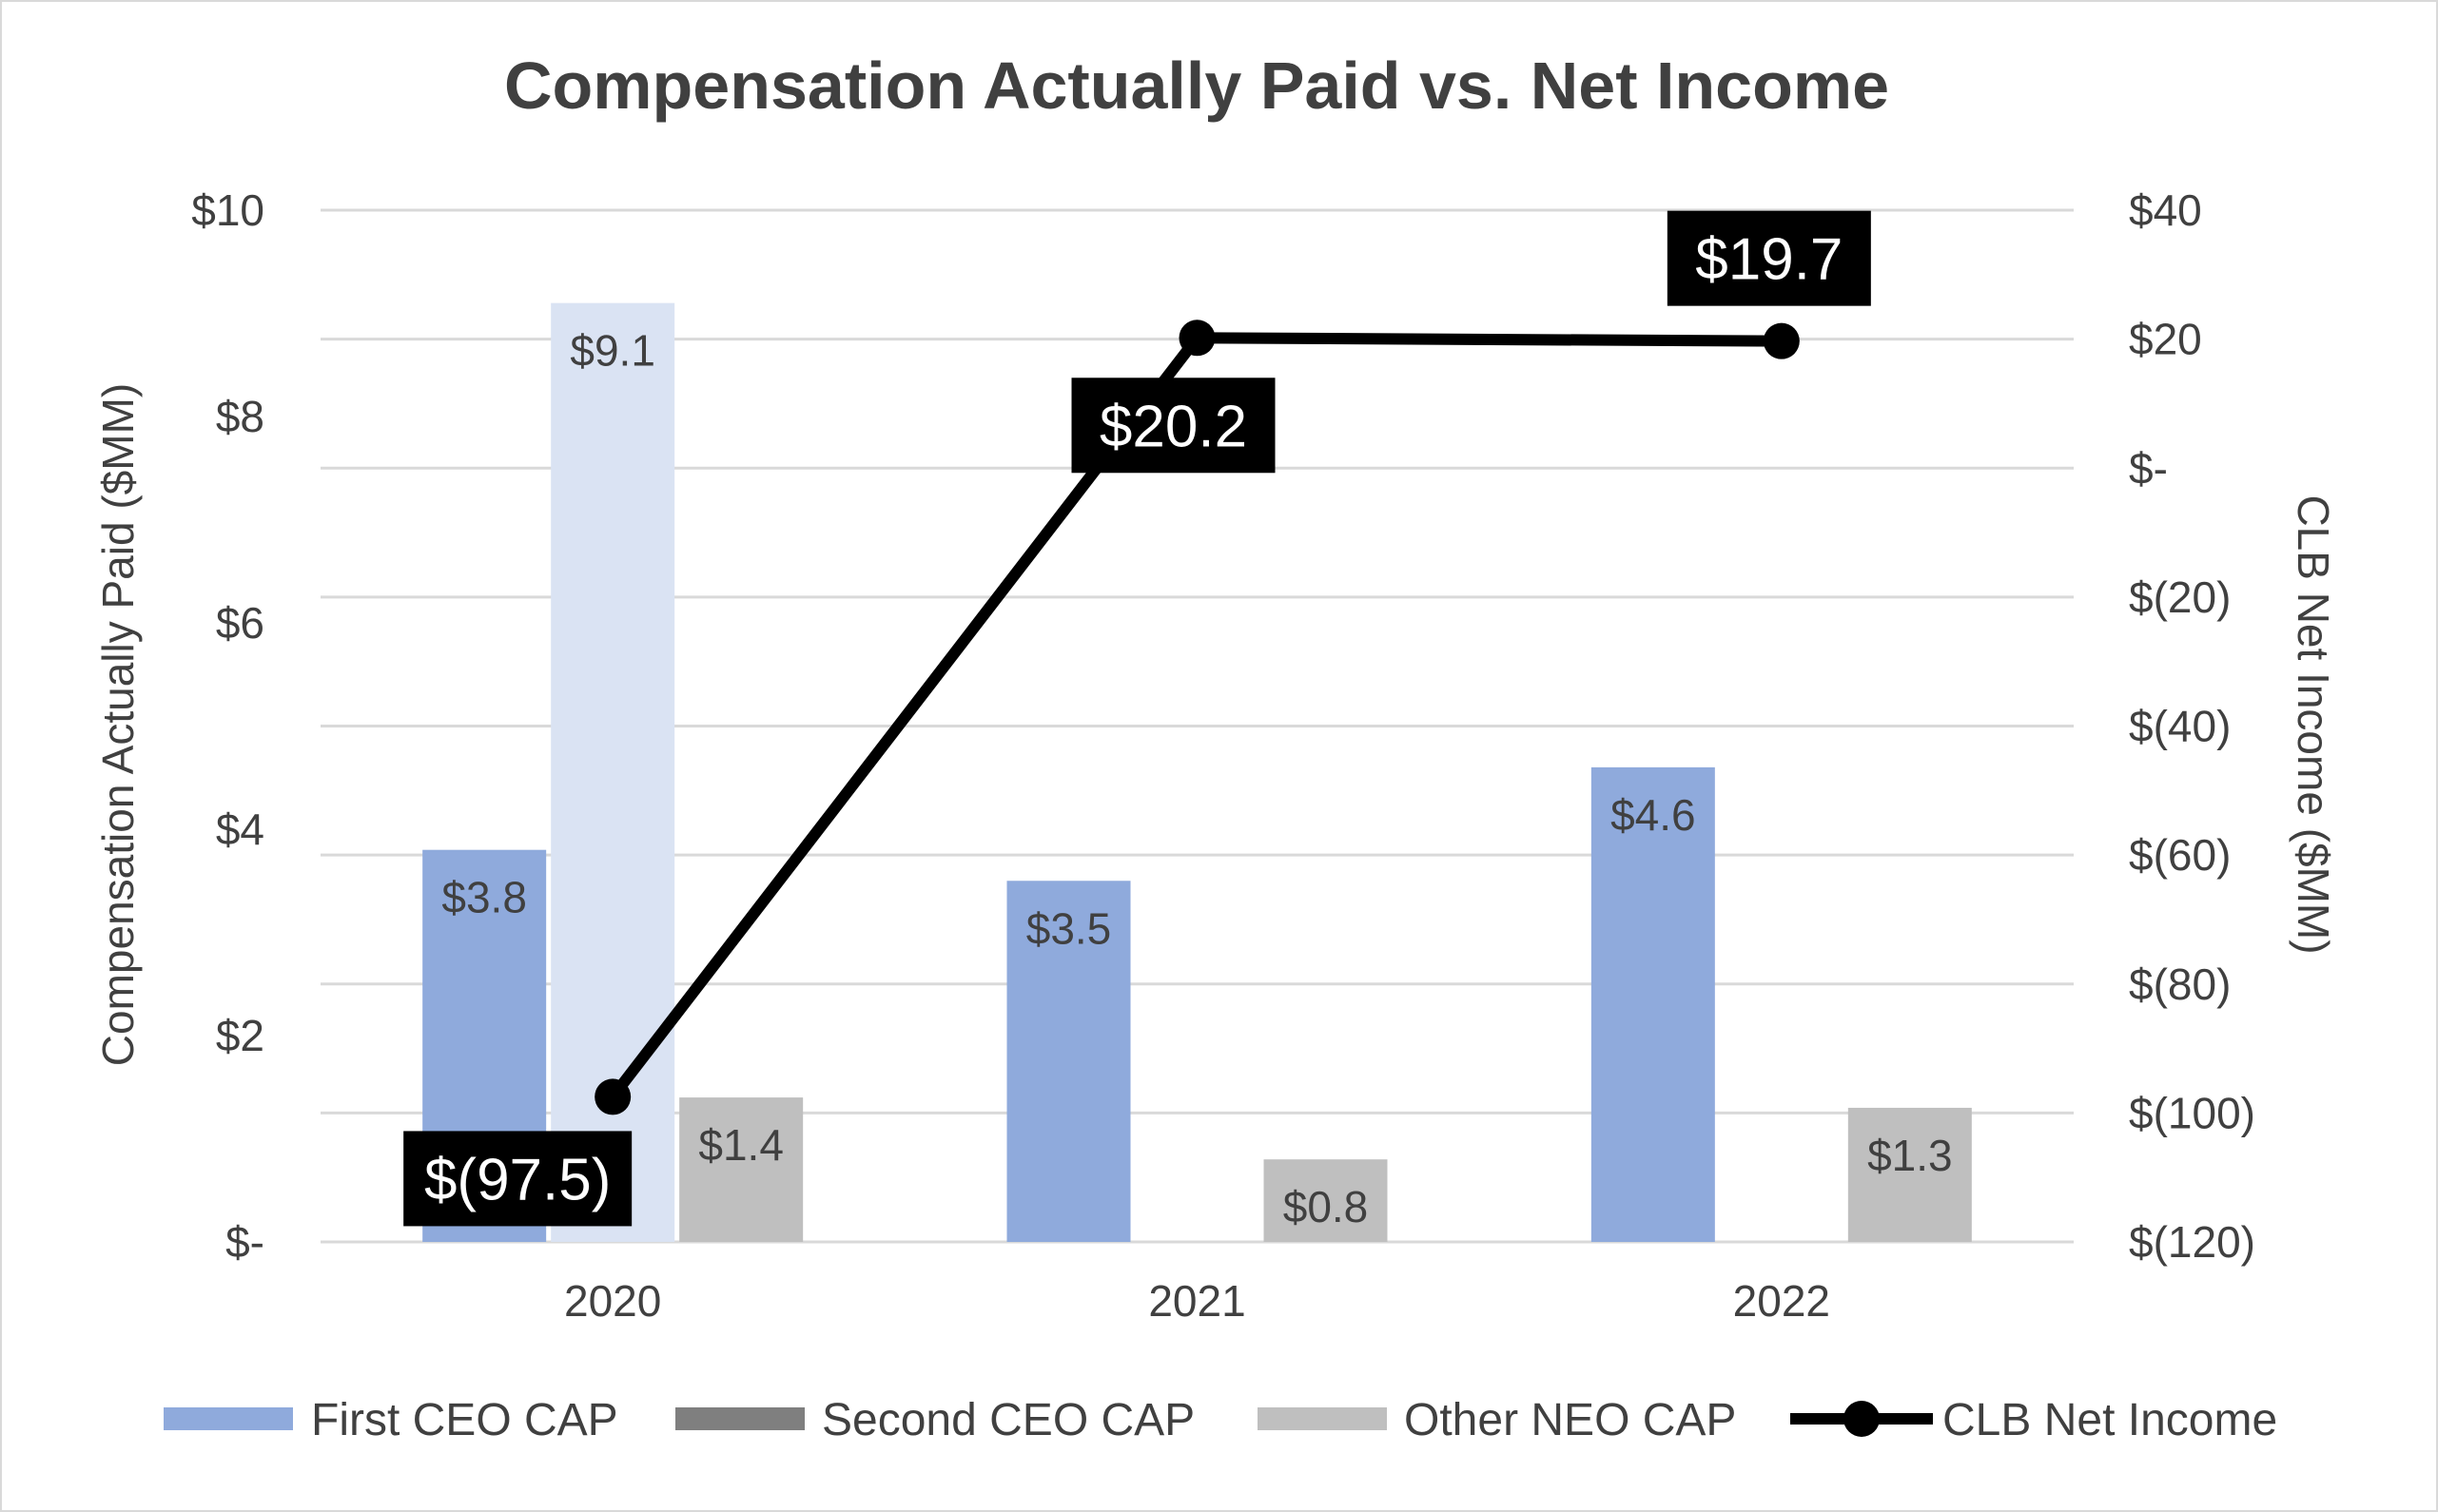 This screenshot has height=1512, width=2438. I want to click on net-income-data-label: $(97.5), so click(517, 1179).